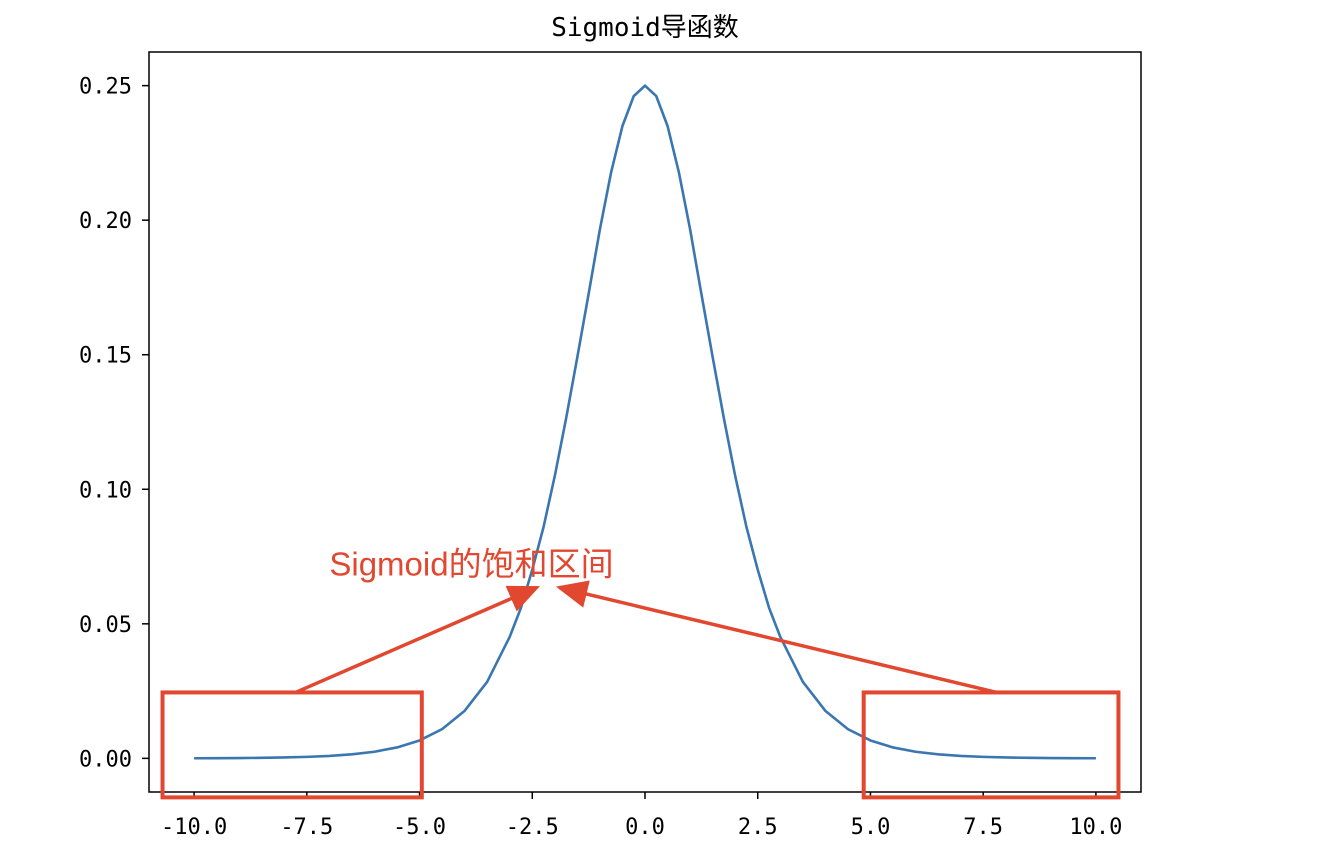 Image resolution: width=1340 pixels, height=846 pixels. What do you see at coordinates (105, 356) in the screenshot?
I see `y-tick-label: 0.15` at bounding box center [105, 356].